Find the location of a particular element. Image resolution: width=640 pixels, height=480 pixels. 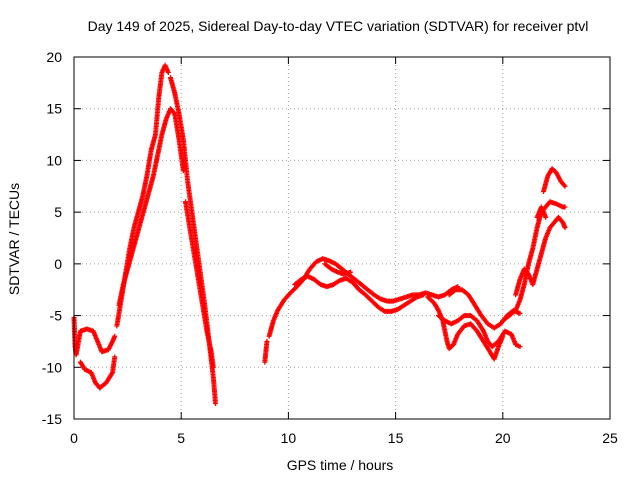

y-tick-label: -10 is located at coordinates (52, 367).